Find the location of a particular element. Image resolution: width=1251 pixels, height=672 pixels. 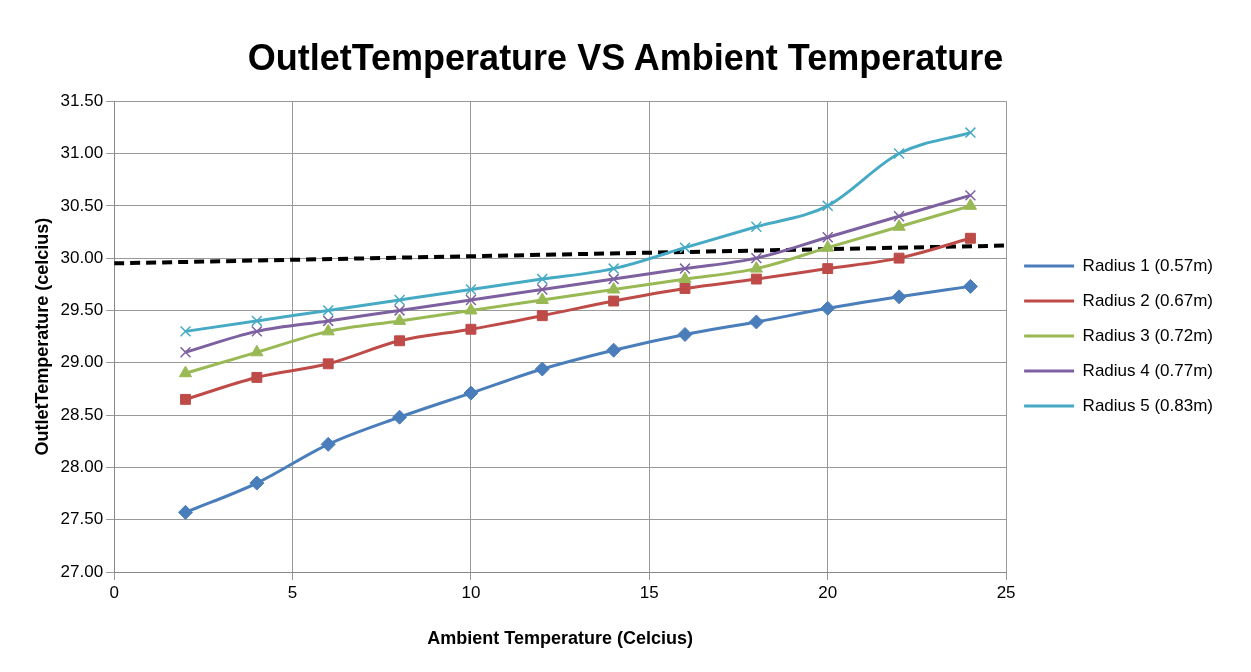

x-axis-title: Ambient Temperature (Celcius) is located at coordinates (560, 638).